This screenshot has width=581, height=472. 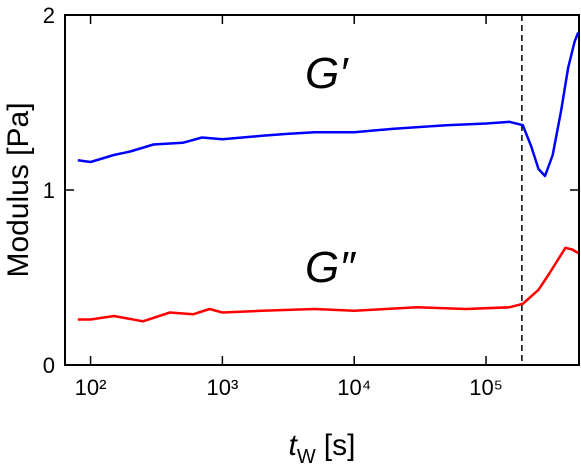 What do you see at coordinates (322, 448) in the screenshot?
I see `x-axis-label: tW [s]` at bounding box center [322, 448].